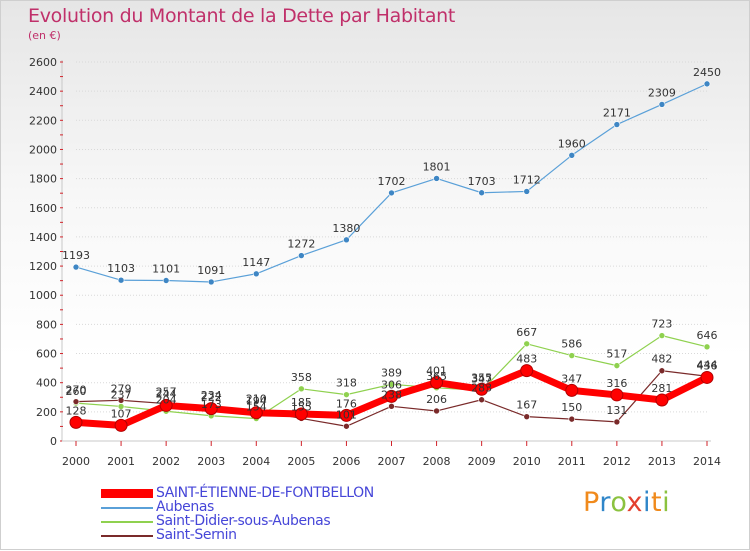 The image size is (750, 551). What do you see at coordinates (301, 461) in the screenshot?
I see `x-tick-label: 2005` at bounding box center [301, 461].